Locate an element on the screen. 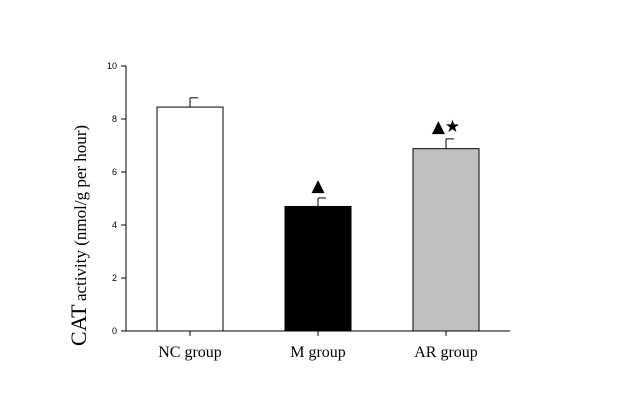 The height and width of the screenshot is (400, 620). significance-marker: ▲ is located at coordinates (318, 186).